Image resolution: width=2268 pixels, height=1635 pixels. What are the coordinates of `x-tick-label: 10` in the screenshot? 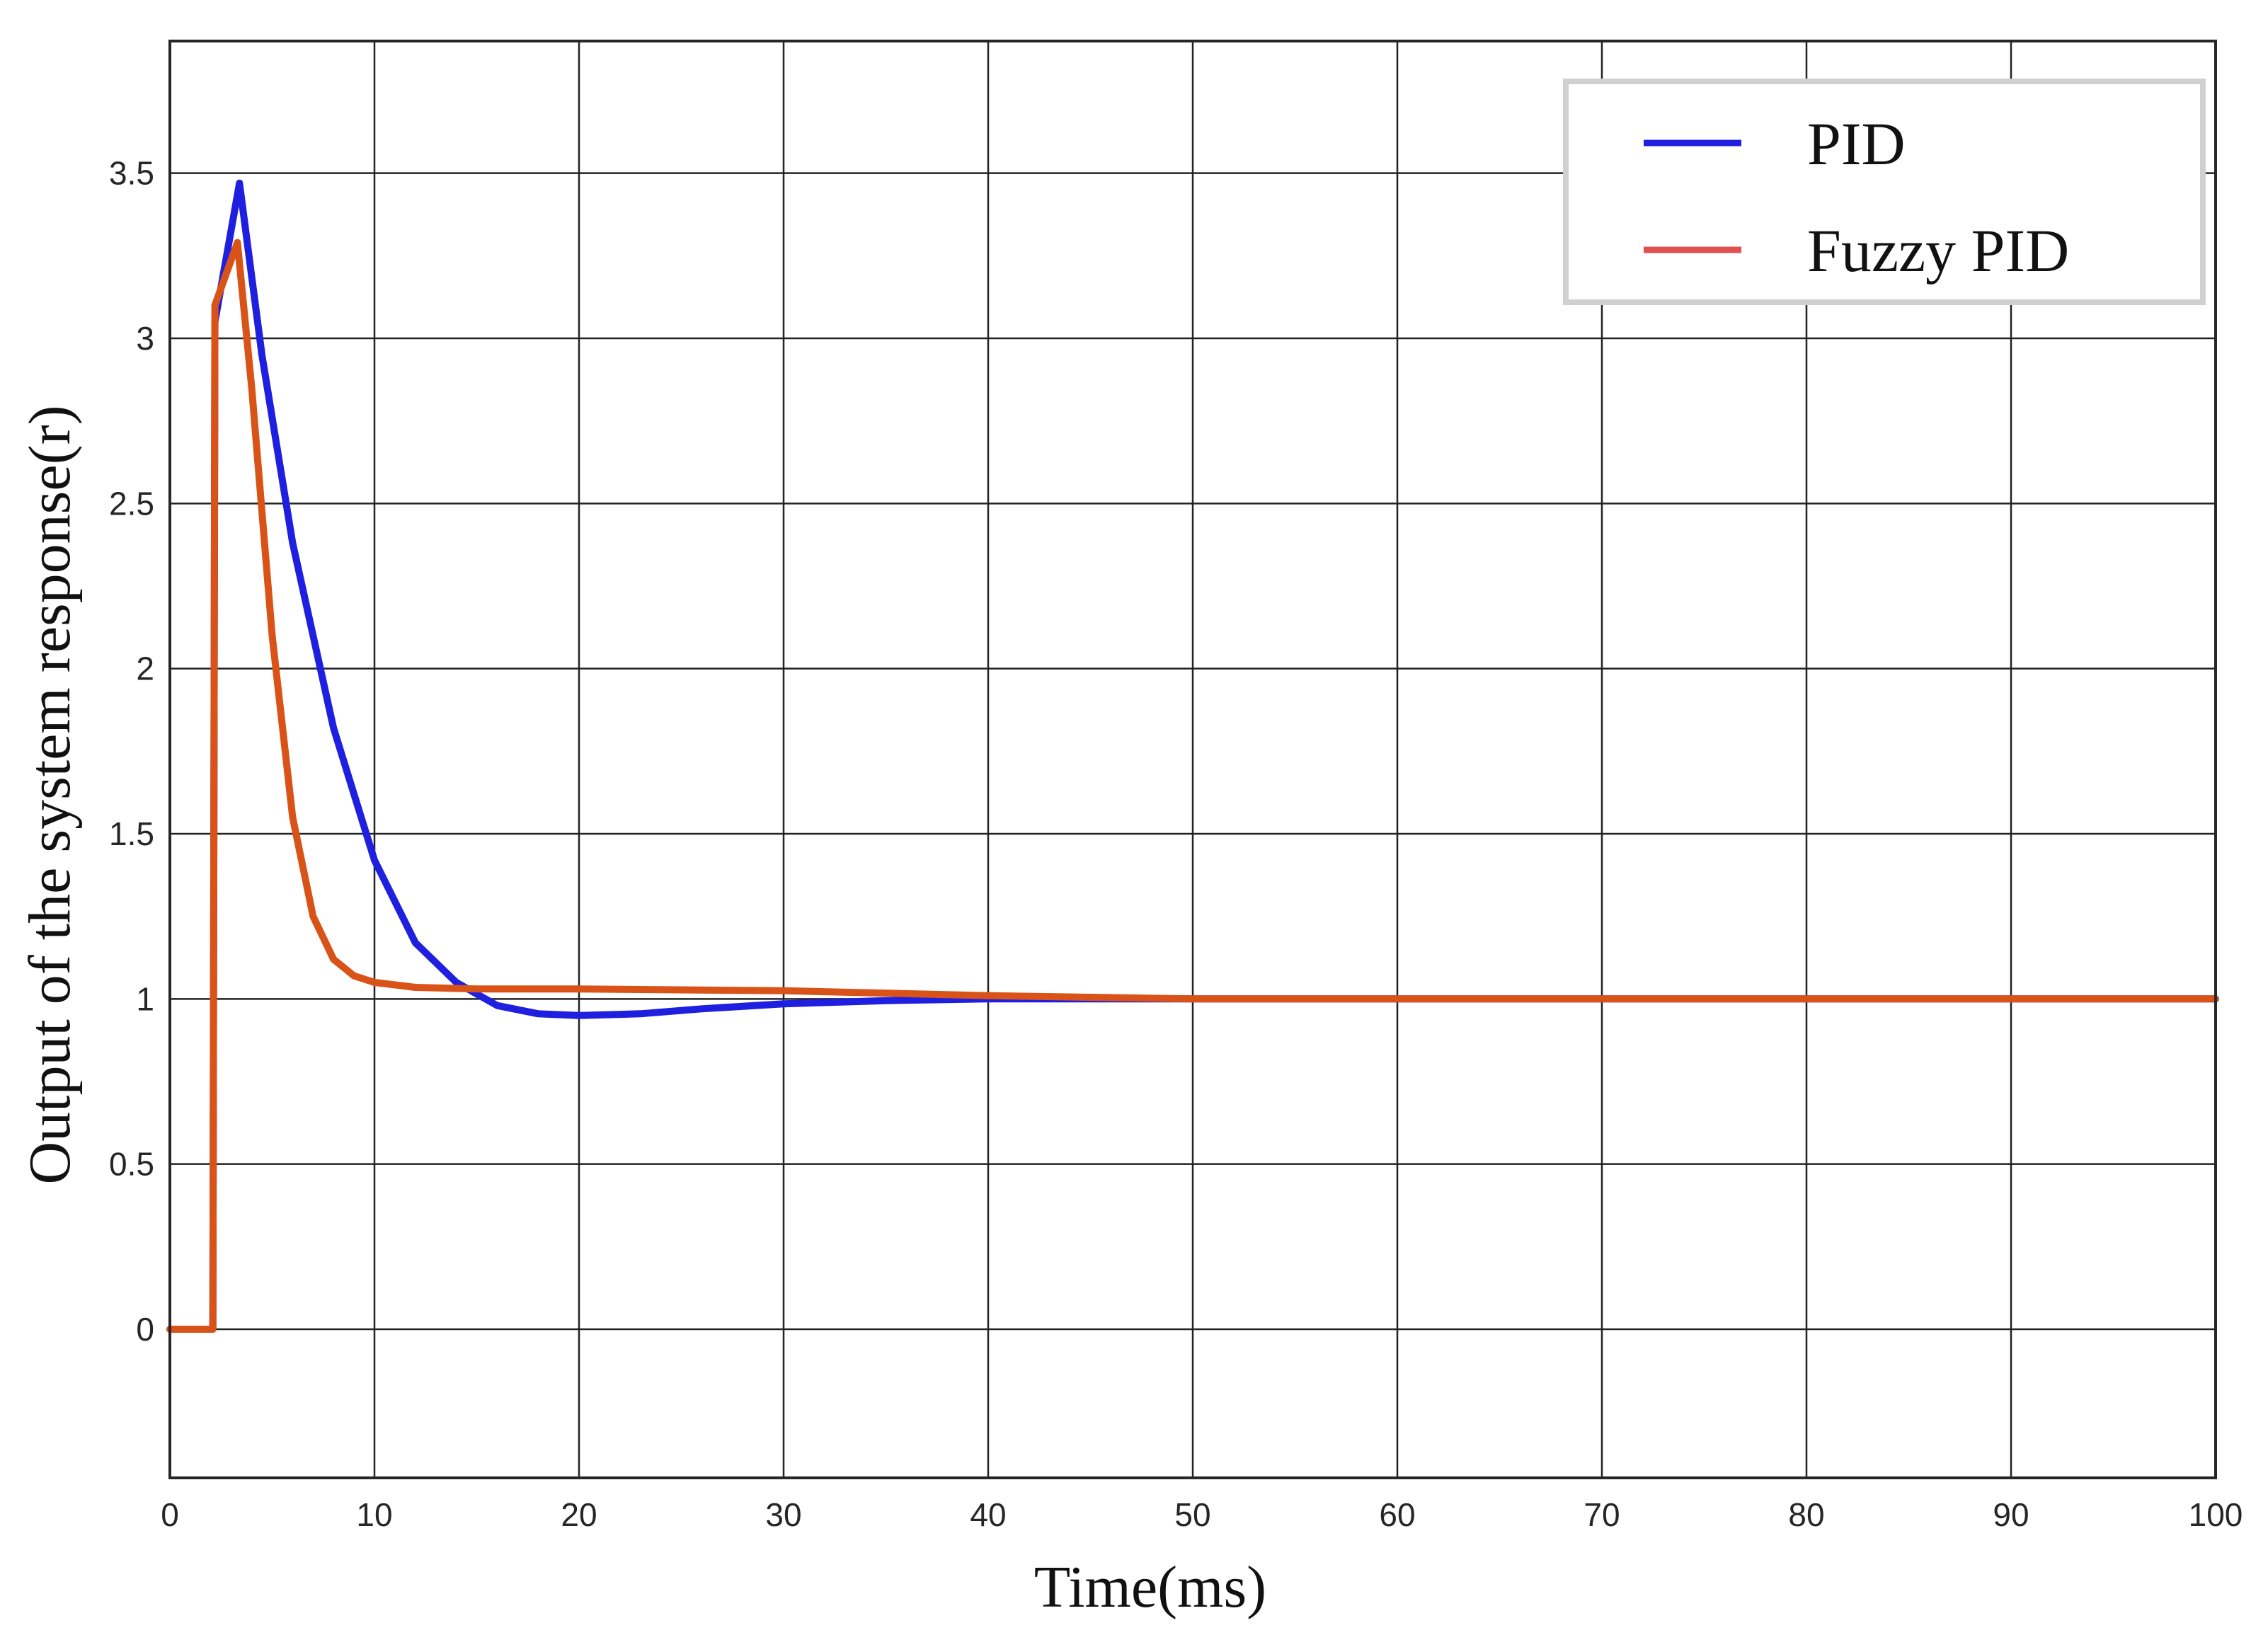 It's located at (374, 1514).